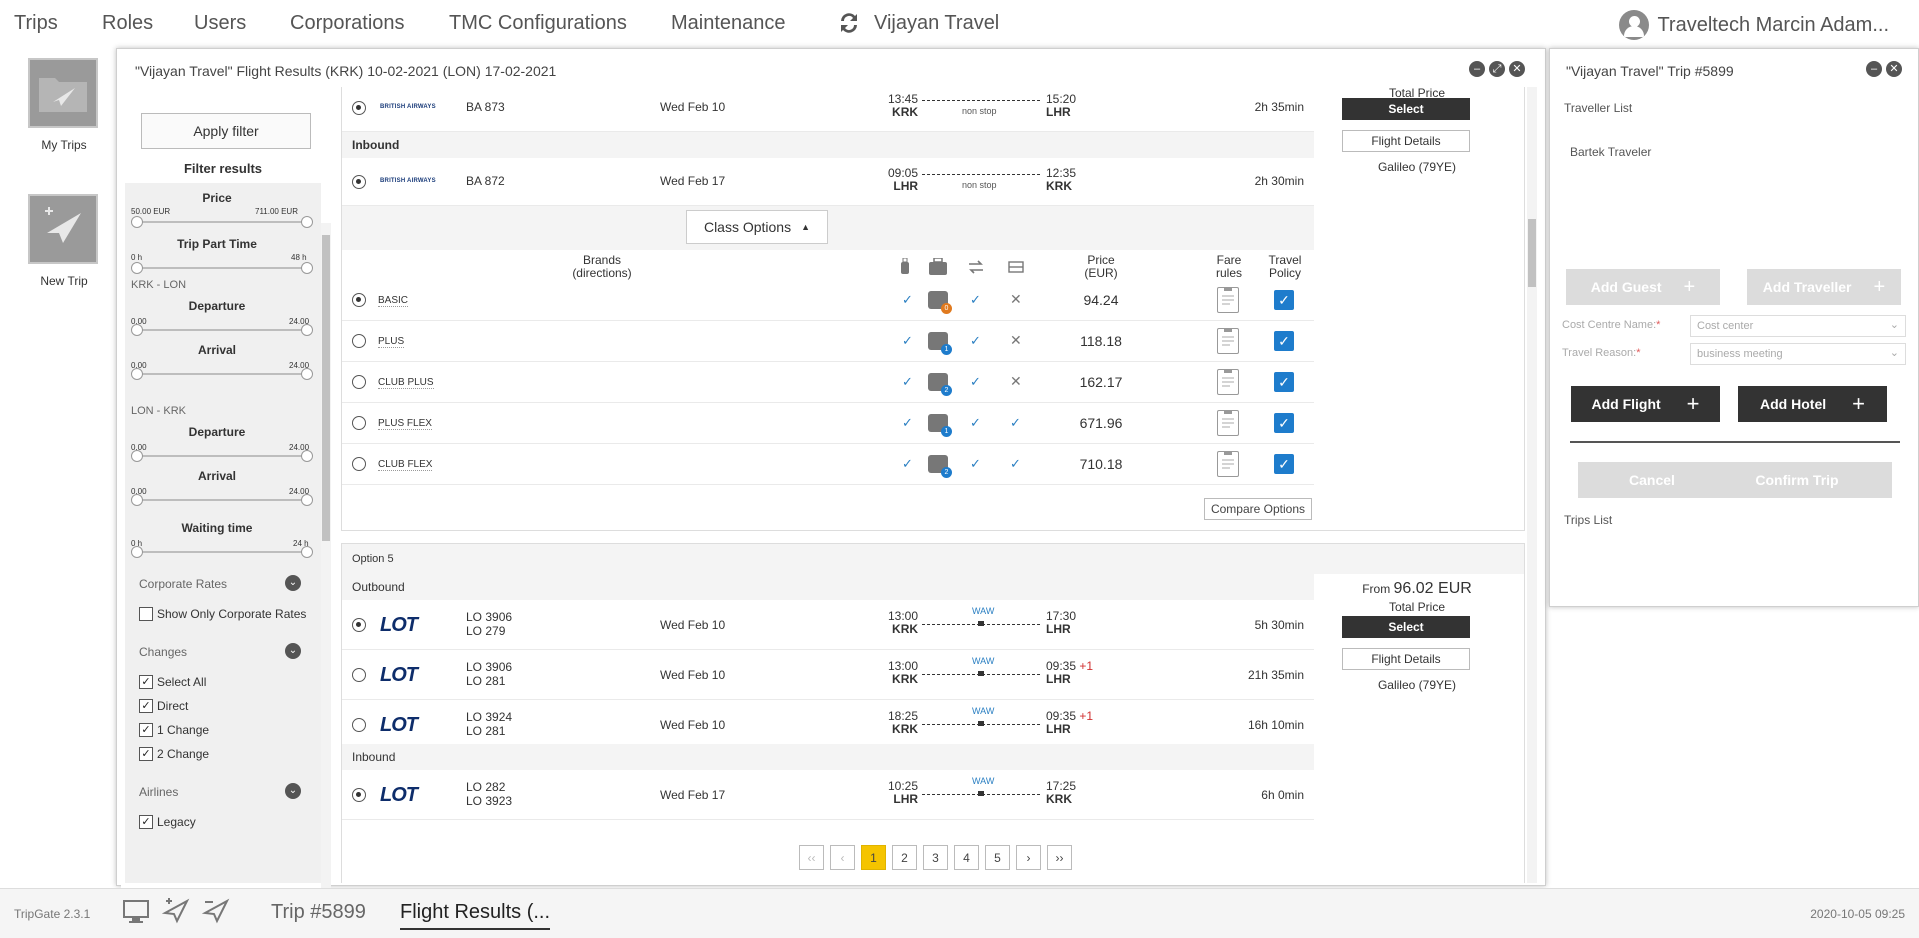  I want to click on my-trips-app: My Trips, so click(64, 105).